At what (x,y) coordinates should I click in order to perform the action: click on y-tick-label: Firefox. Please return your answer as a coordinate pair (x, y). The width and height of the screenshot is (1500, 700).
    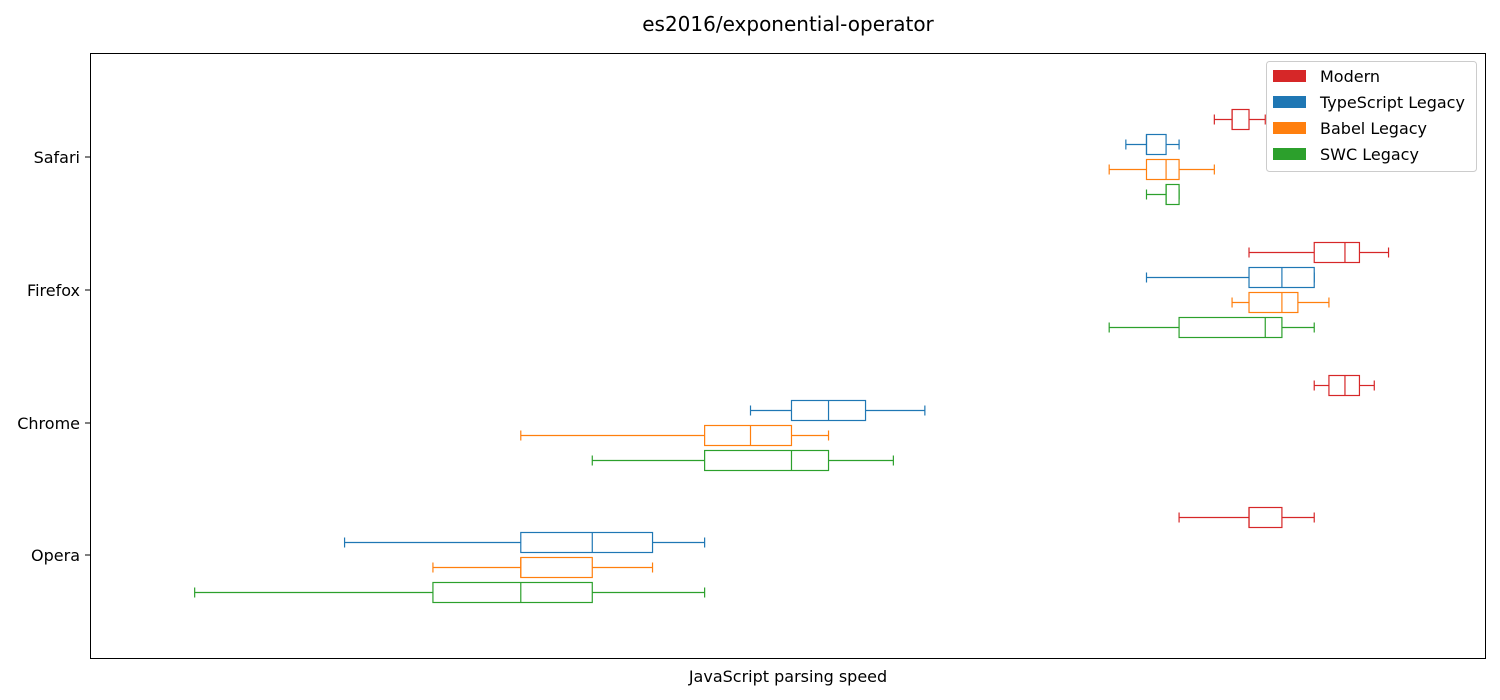
    Looking at the image, I should click on (53, 290).